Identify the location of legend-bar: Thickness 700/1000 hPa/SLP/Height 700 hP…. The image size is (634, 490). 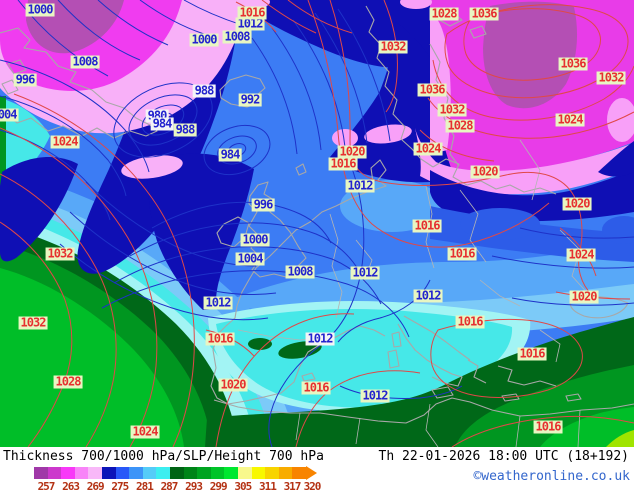
(317, 468).